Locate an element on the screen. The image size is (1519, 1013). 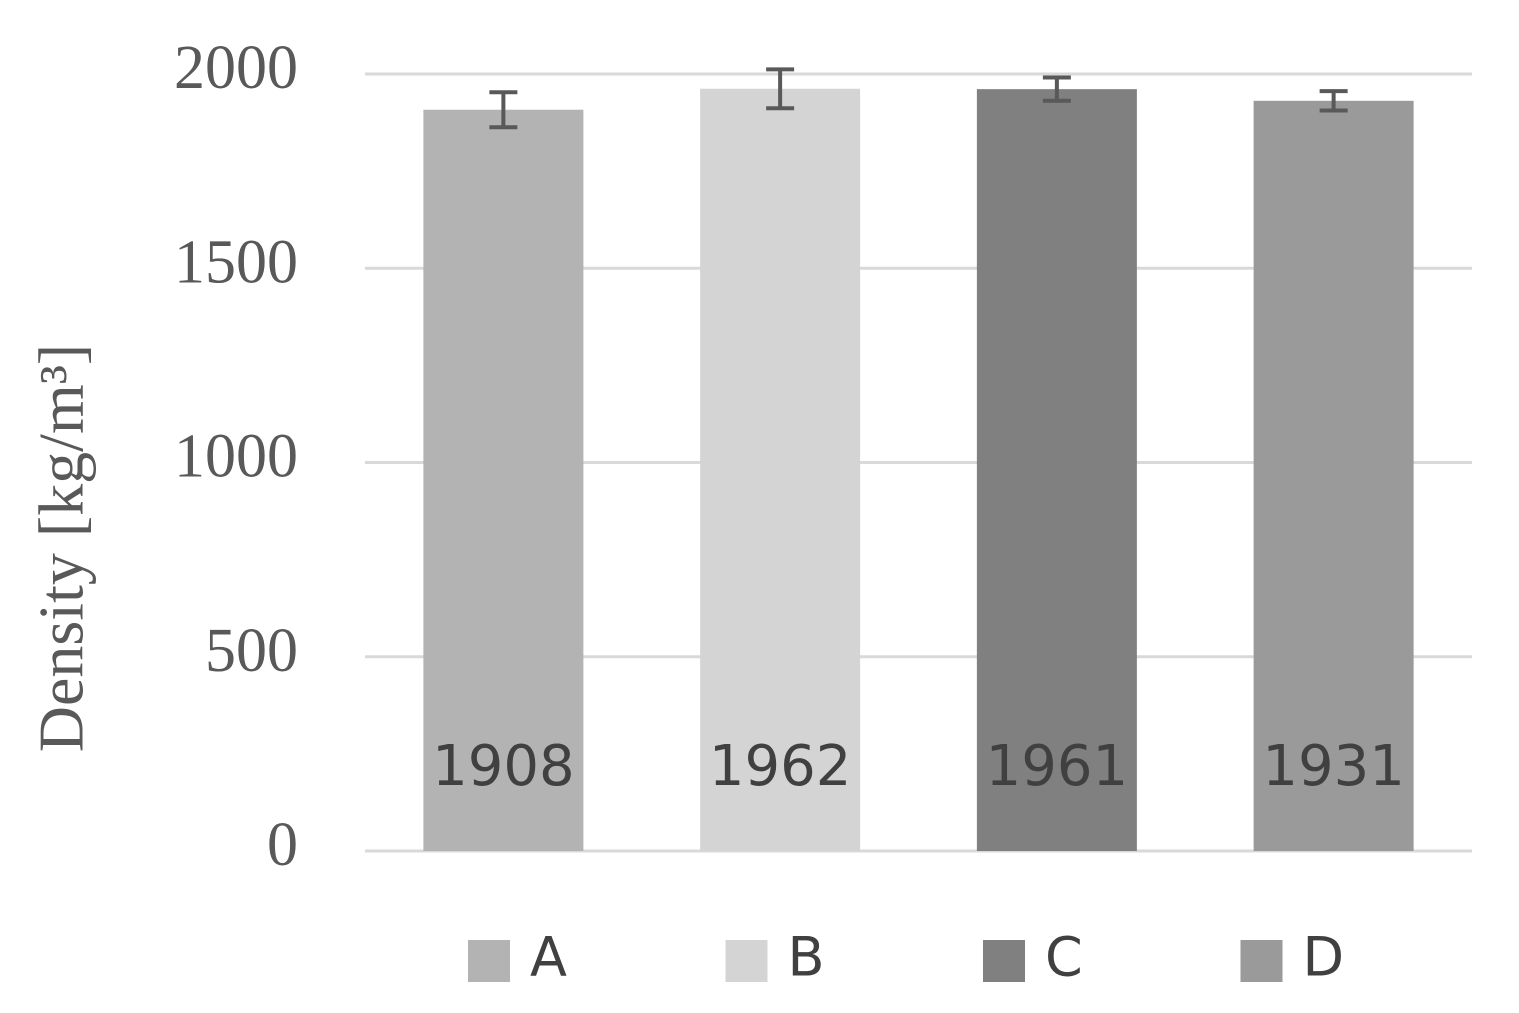
data-label: 1962 is located at coordinates (780, 766).